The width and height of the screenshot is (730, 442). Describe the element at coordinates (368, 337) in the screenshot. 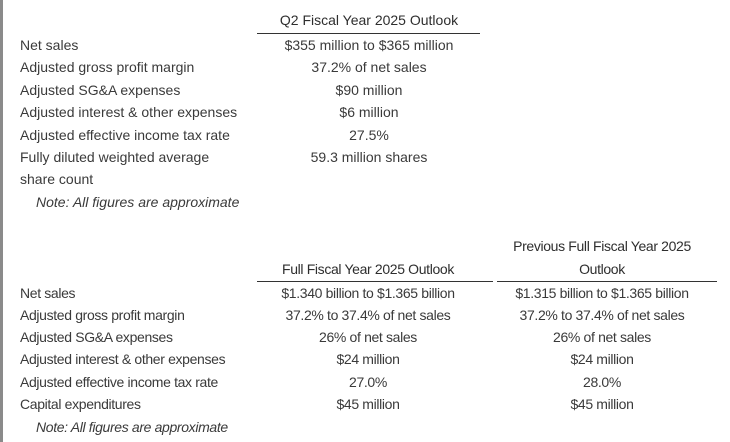

I see `fy-current-value: 26% of net sales` at that location.